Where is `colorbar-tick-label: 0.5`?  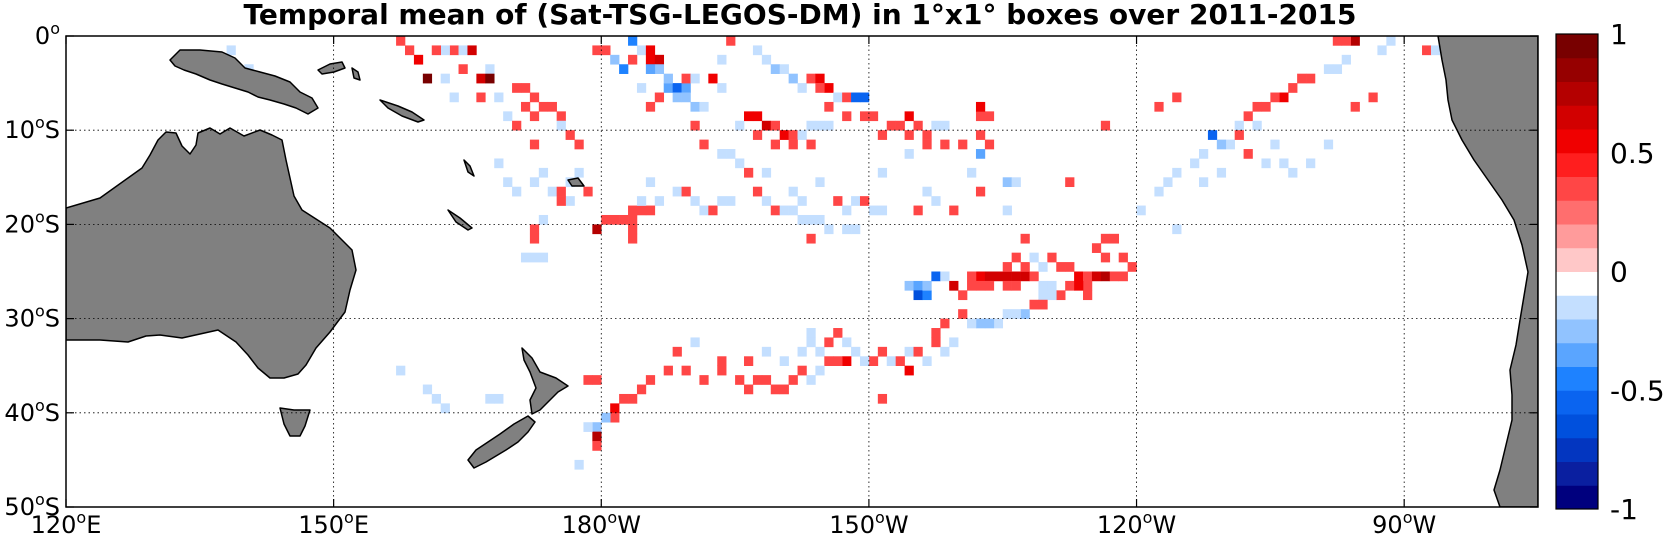 colorbar-tick-label: 0.5 is located at coordinates (1632, 153).